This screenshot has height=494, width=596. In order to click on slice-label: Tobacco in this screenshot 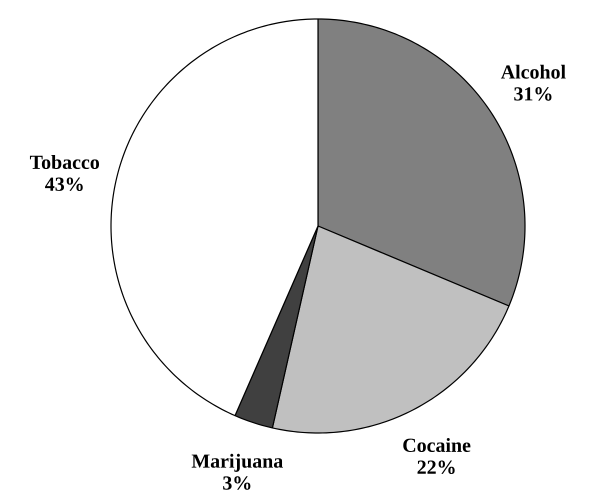, I will do `click(65, 162)`.